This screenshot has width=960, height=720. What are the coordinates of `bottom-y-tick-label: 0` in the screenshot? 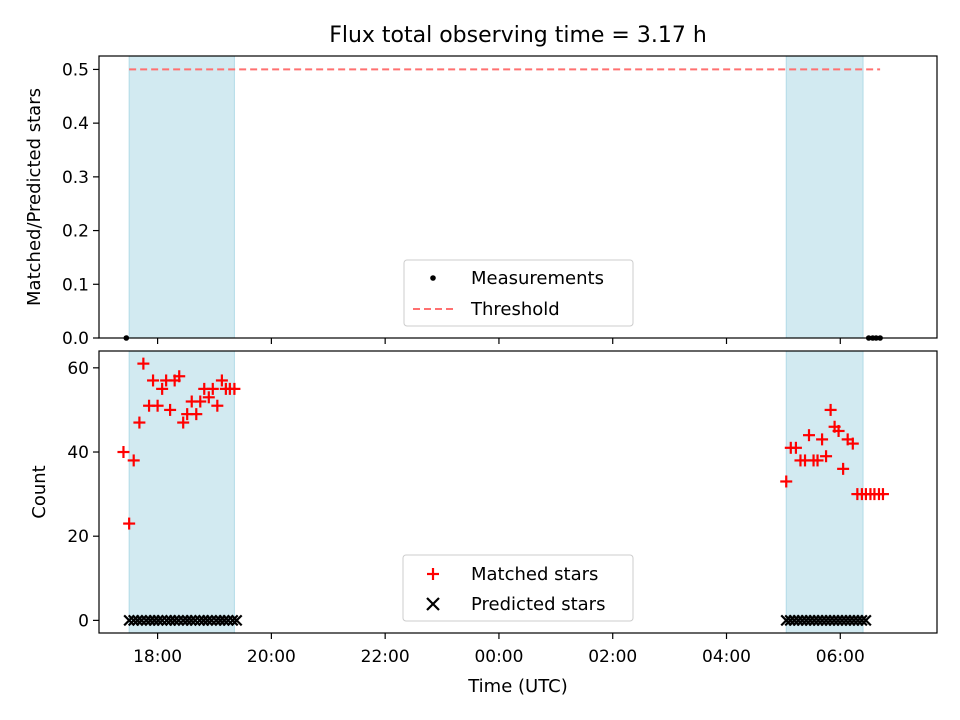 It's located at (83, 621).